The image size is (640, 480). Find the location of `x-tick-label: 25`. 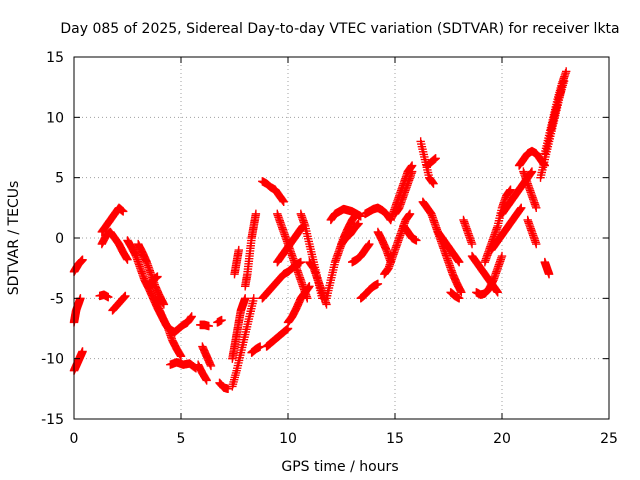

x-tick-label: 25 is located at coordinates (609, 439).